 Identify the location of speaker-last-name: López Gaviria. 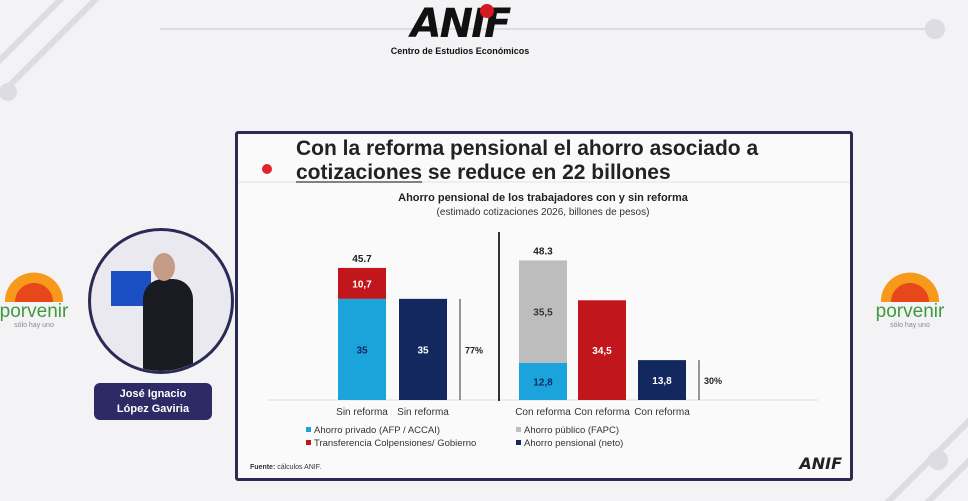
(153, 409).